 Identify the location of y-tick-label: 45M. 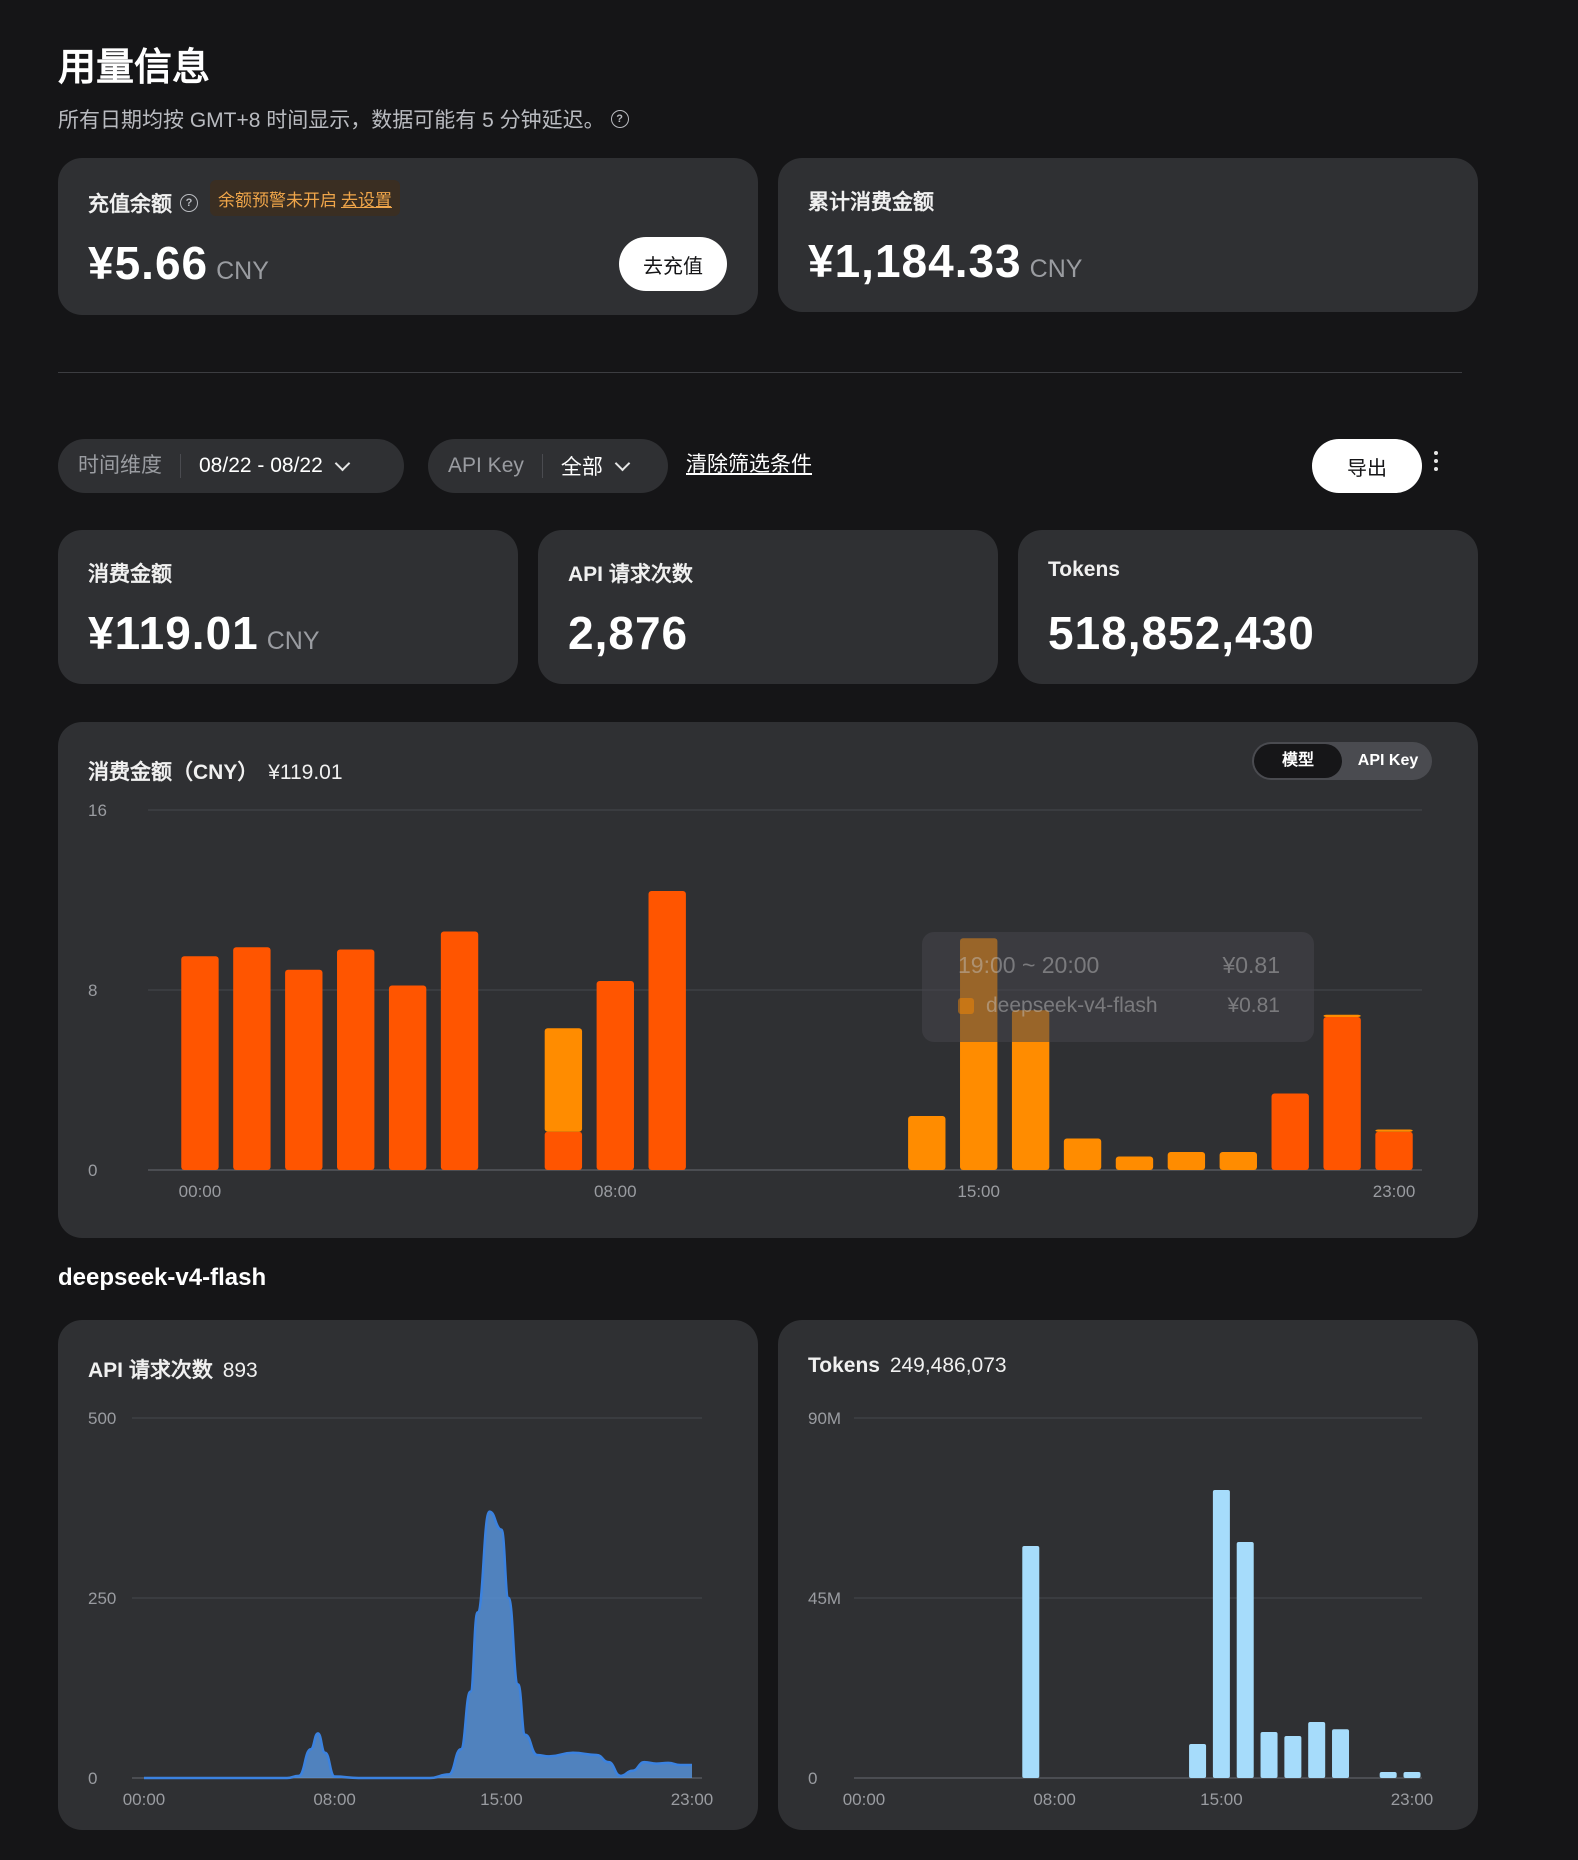
(824, 1598).